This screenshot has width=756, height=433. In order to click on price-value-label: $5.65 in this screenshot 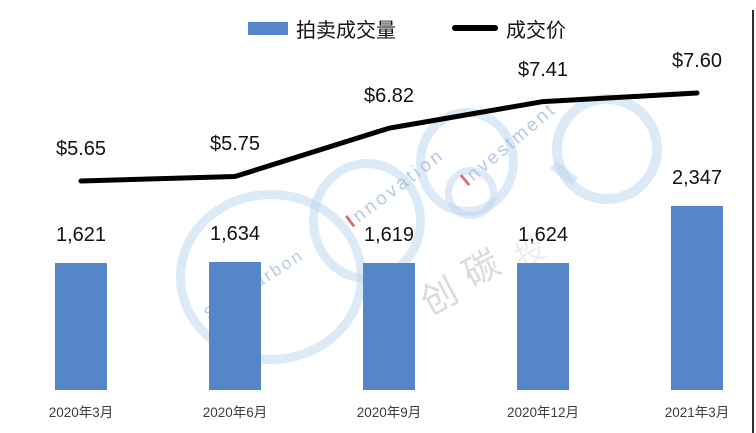, I will do `click(81, 149)`.